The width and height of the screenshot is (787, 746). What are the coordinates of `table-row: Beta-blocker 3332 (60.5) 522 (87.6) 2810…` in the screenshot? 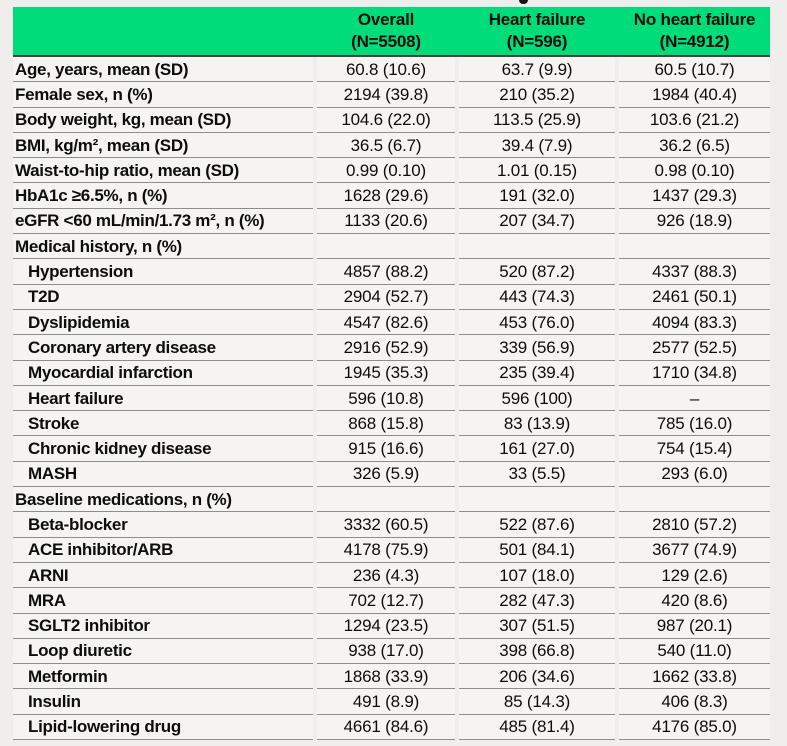 It's located at (391, 525).